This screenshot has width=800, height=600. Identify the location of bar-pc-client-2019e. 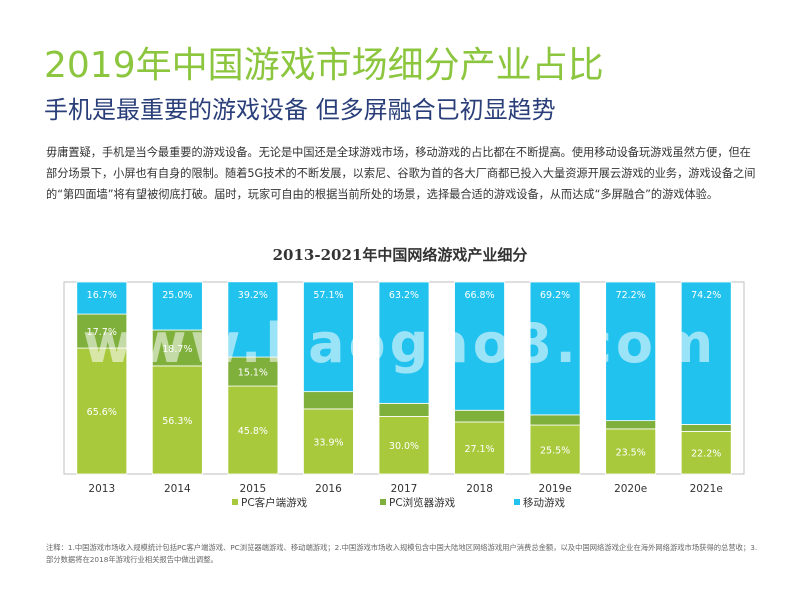
(555, 449).